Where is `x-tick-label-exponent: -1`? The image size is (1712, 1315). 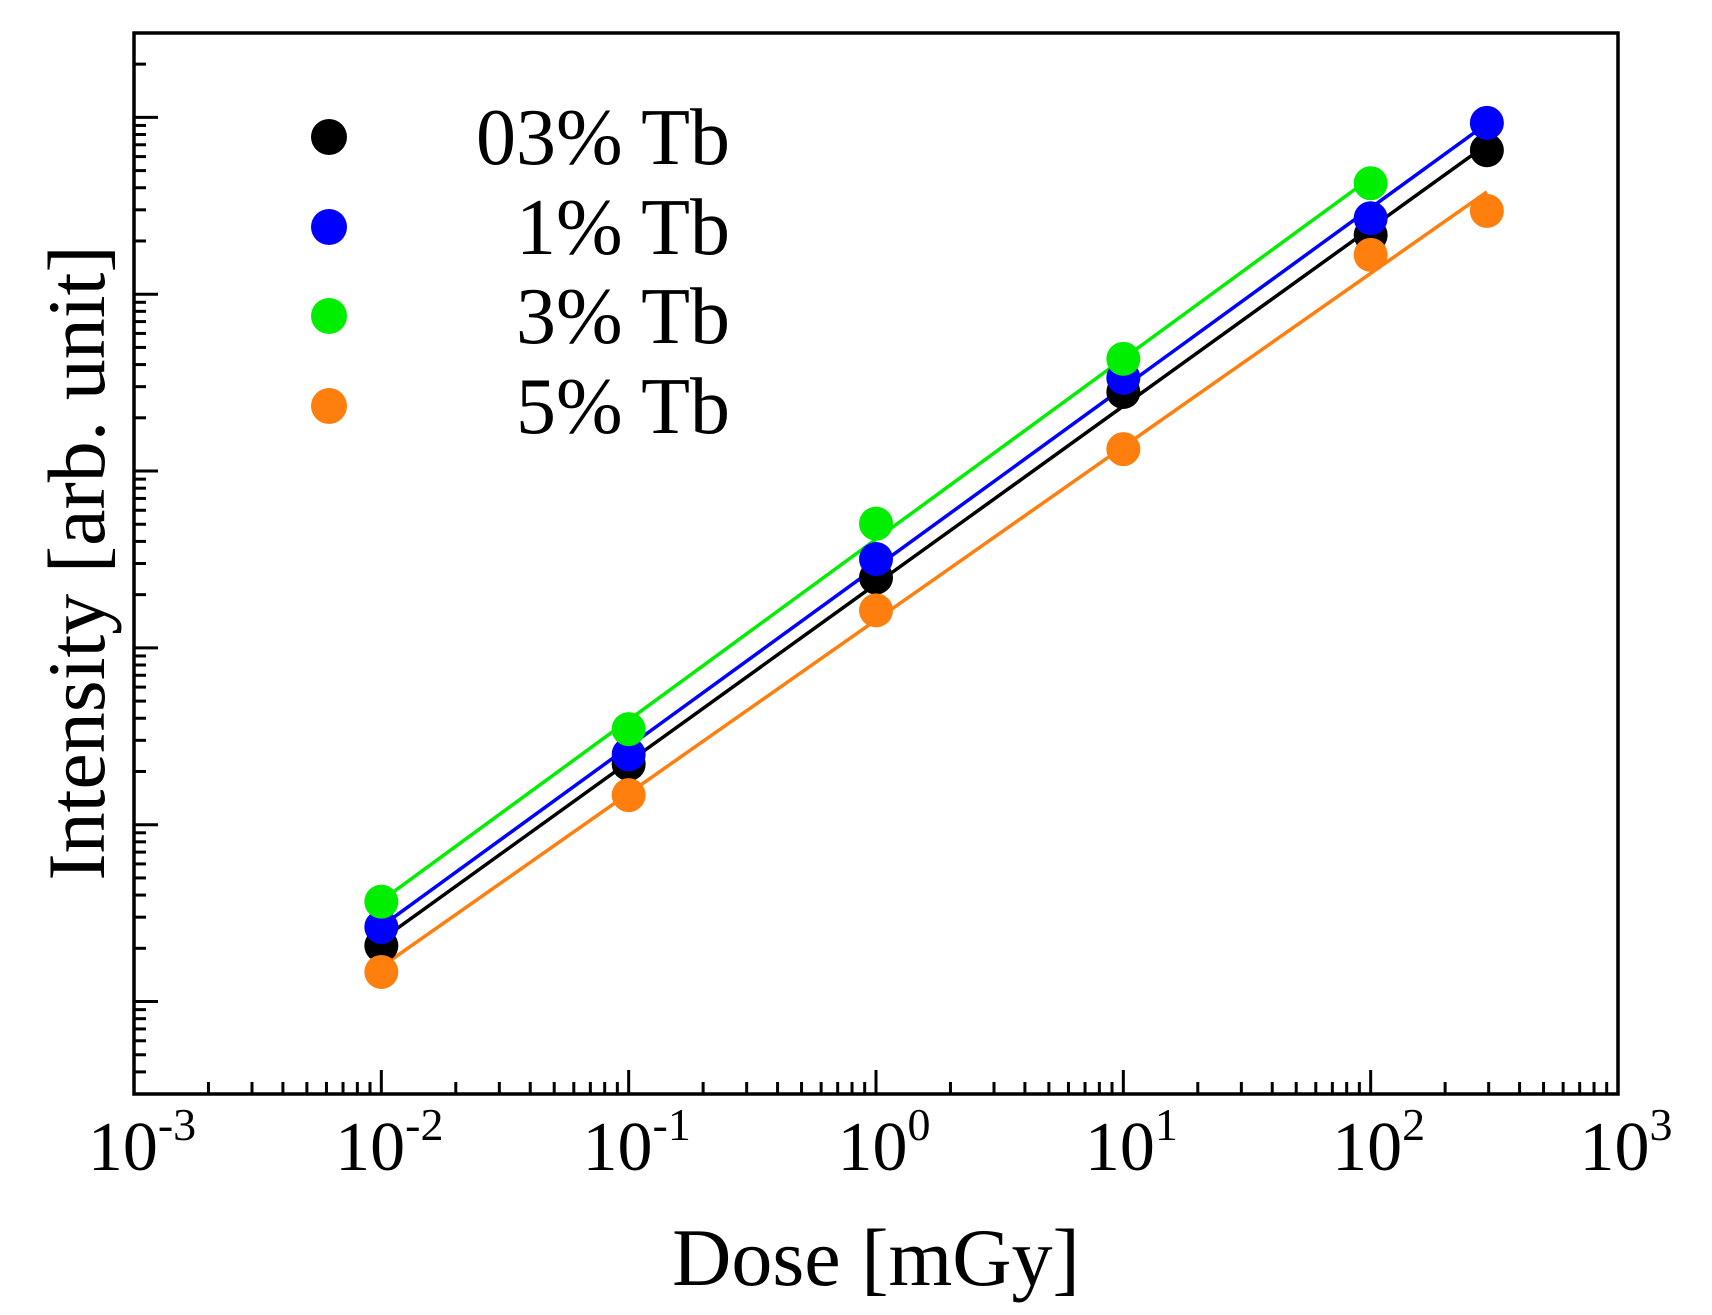 x-tick-label-exponent: -1 is located at coordinates (672, 1124).